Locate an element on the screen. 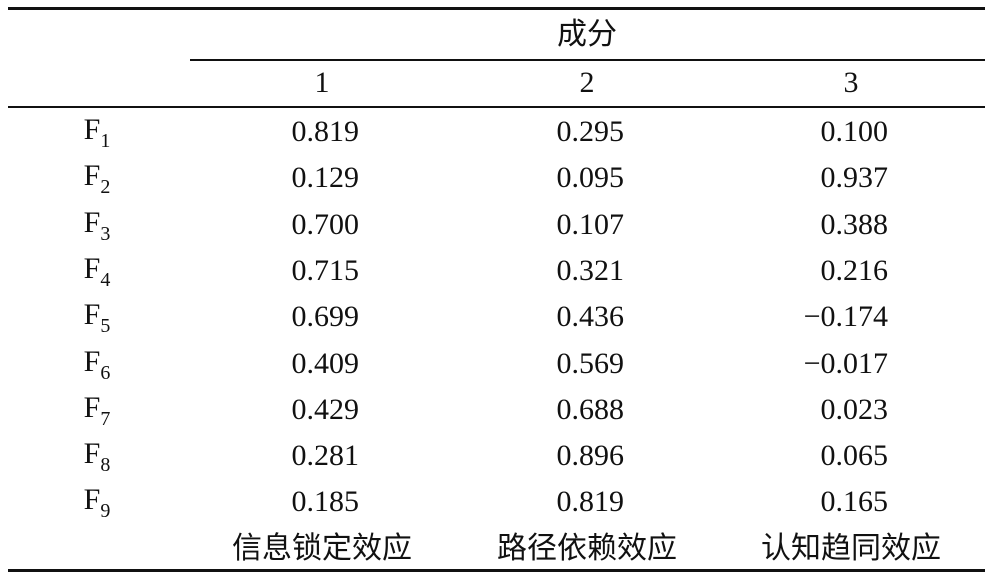 The width and height of the screenshot is (992, 576). cell-value: 0.185 is located at coordinates (325, 502).